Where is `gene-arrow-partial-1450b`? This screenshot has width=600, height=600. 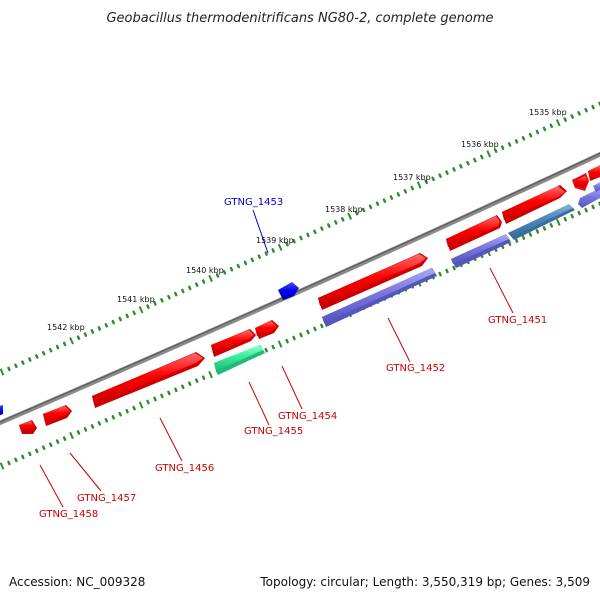
gene-arrow-partial-1450b is located at coordinates (594, 173).